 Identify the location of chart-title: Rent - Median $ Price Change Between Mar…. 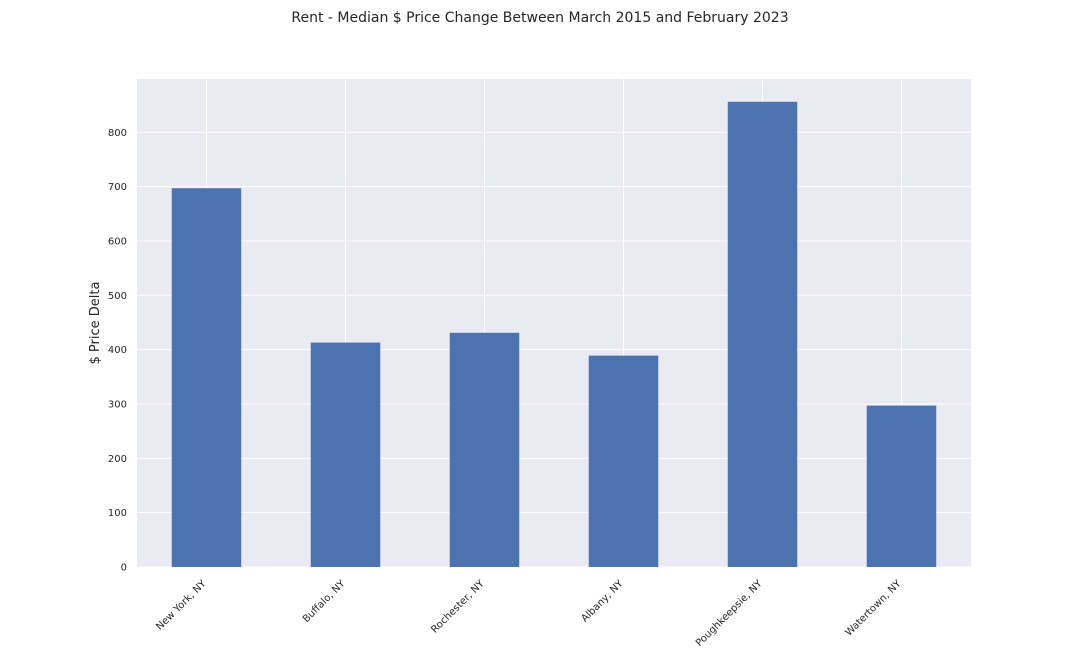
(540, 18).